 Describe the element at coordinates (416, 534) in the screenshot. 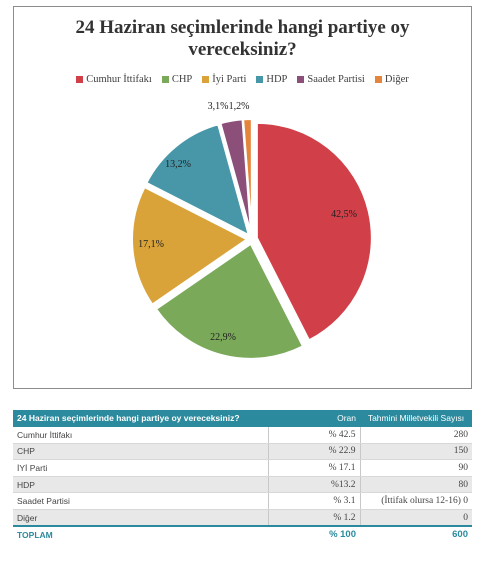

I see `total-mp: 600` at that location.